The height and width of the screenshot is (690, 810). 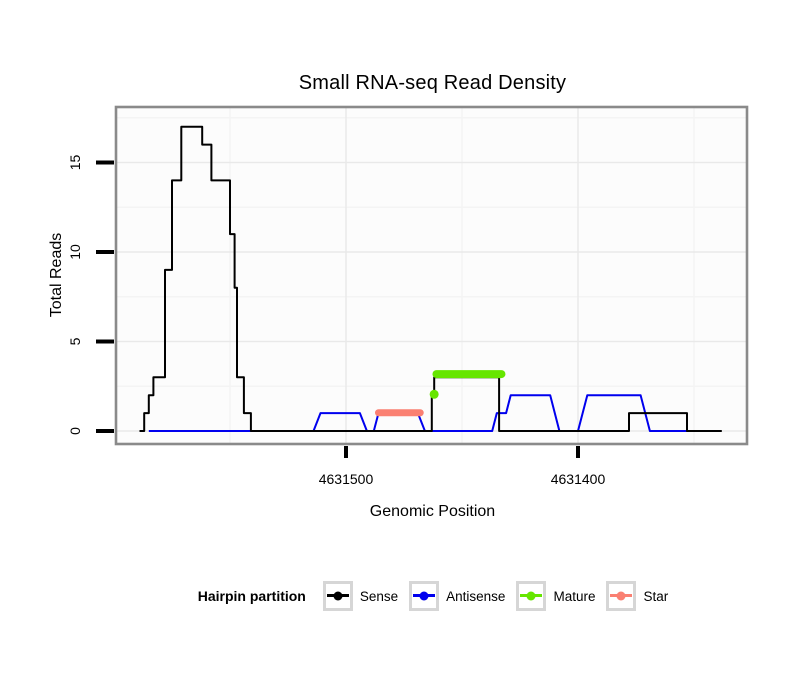 What do you see at coordinates (432, 83) in the screenshot?
I see `chart-title: Small RNA-seq Read Density` at bounding box center [432, 83].